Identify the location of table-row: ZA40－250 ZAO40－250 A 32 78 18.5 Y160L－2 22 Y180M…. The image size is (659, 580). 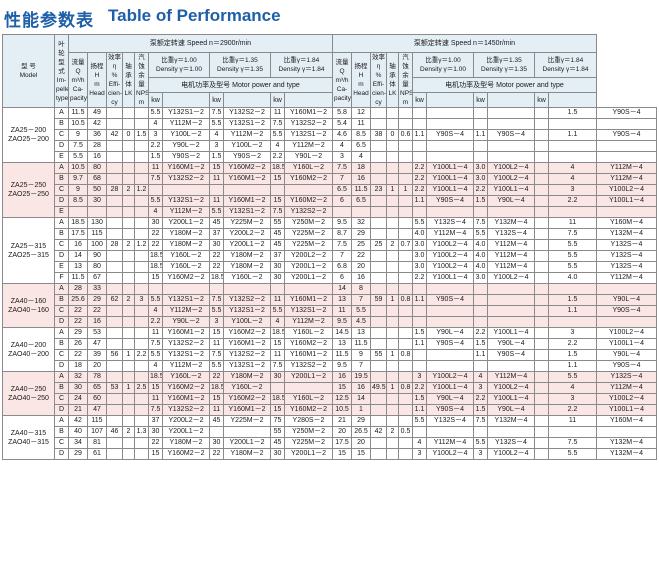
(329, 393).